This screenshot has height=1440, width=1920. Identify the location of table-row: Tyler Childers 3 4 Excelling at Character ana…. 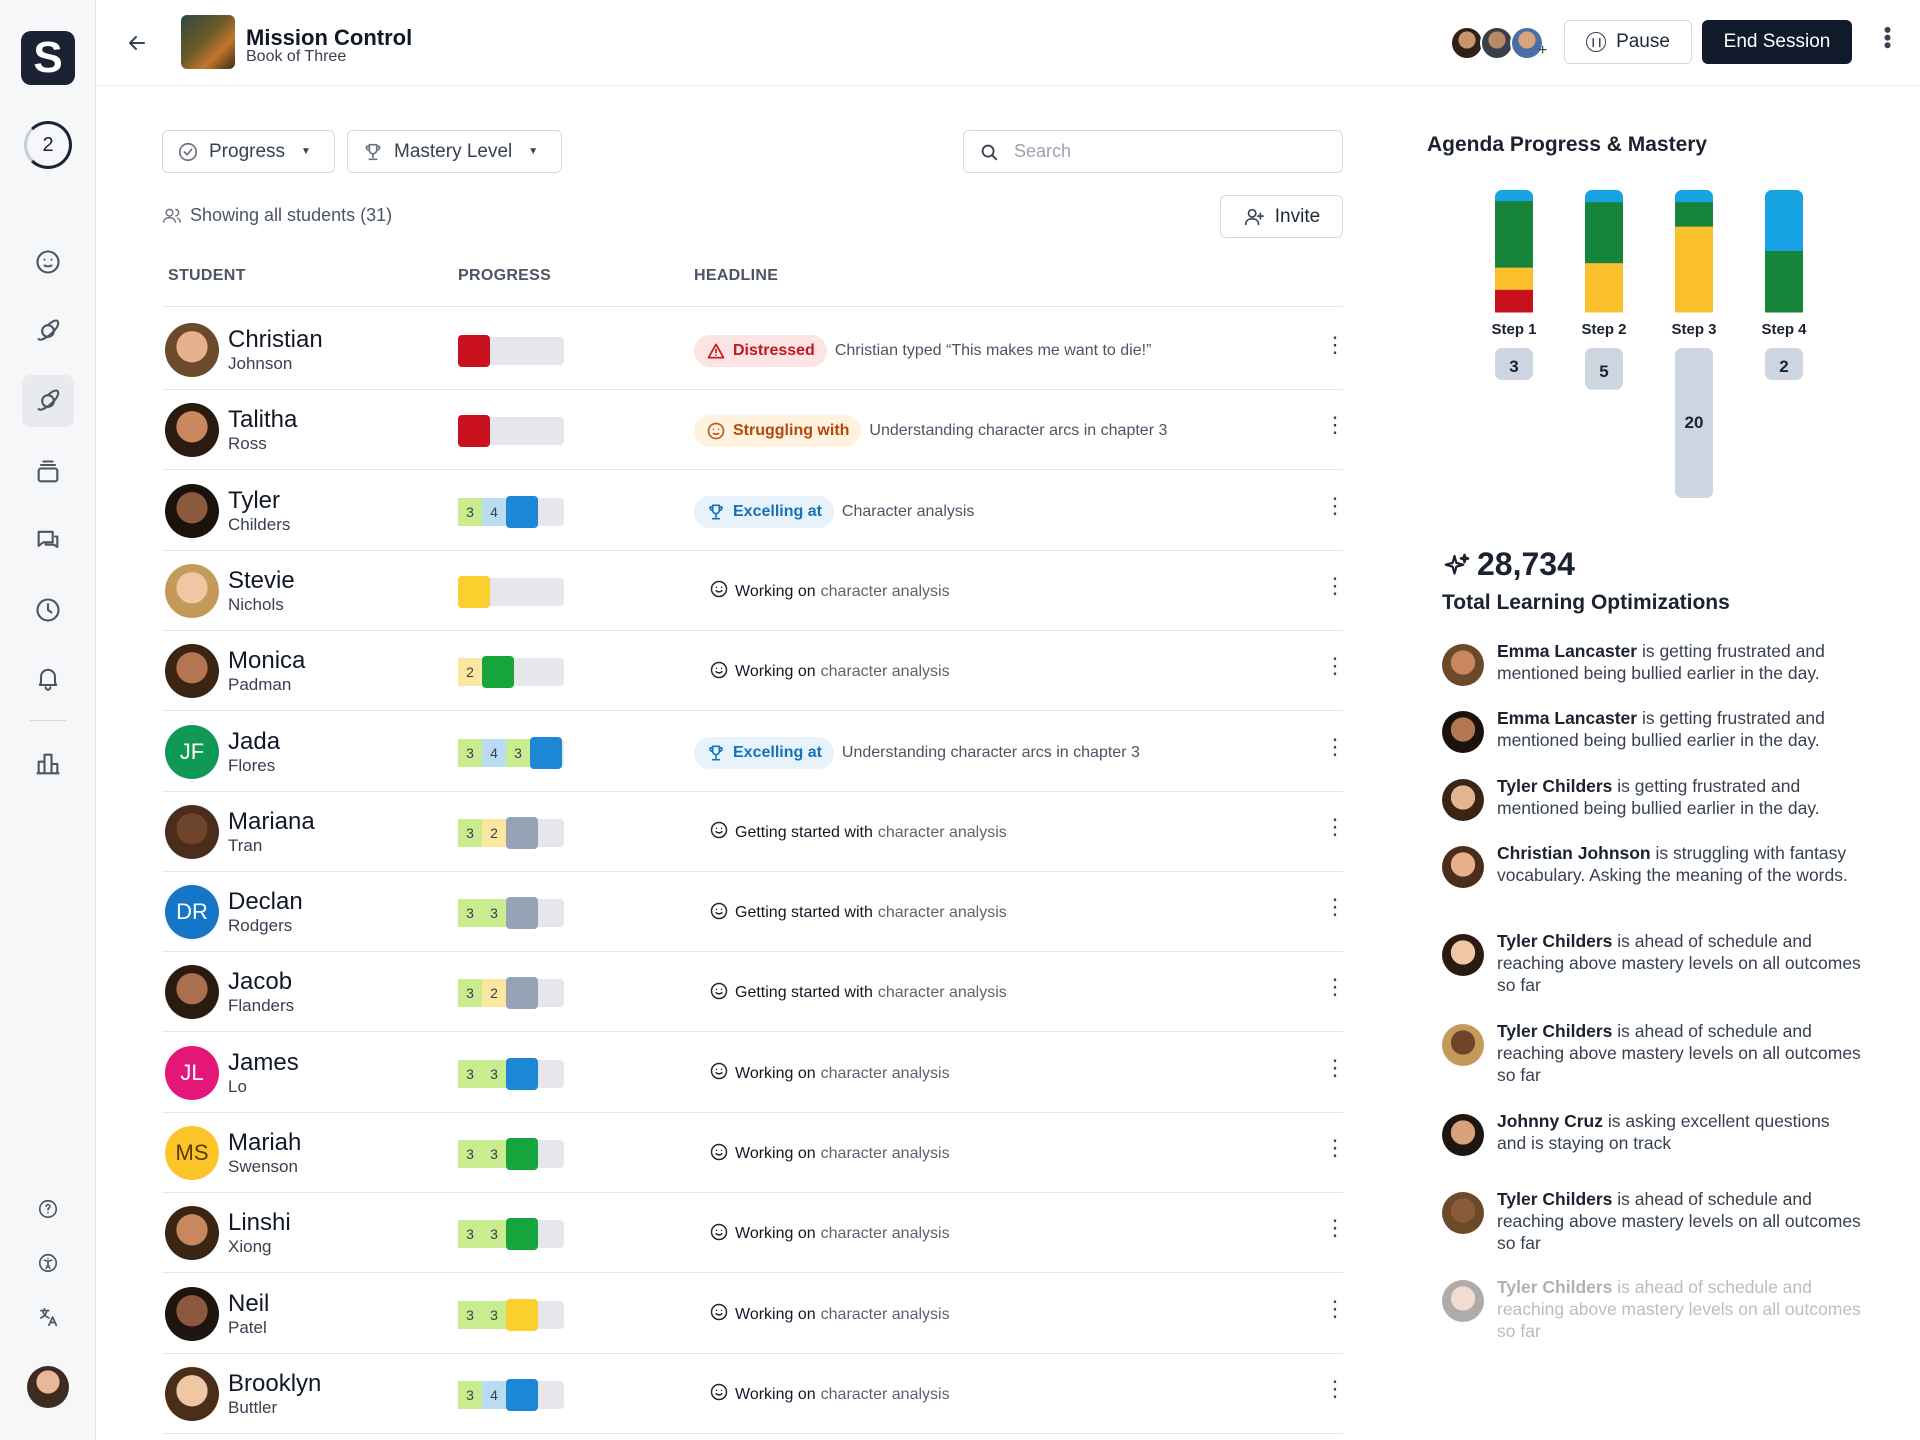
(754, 511).